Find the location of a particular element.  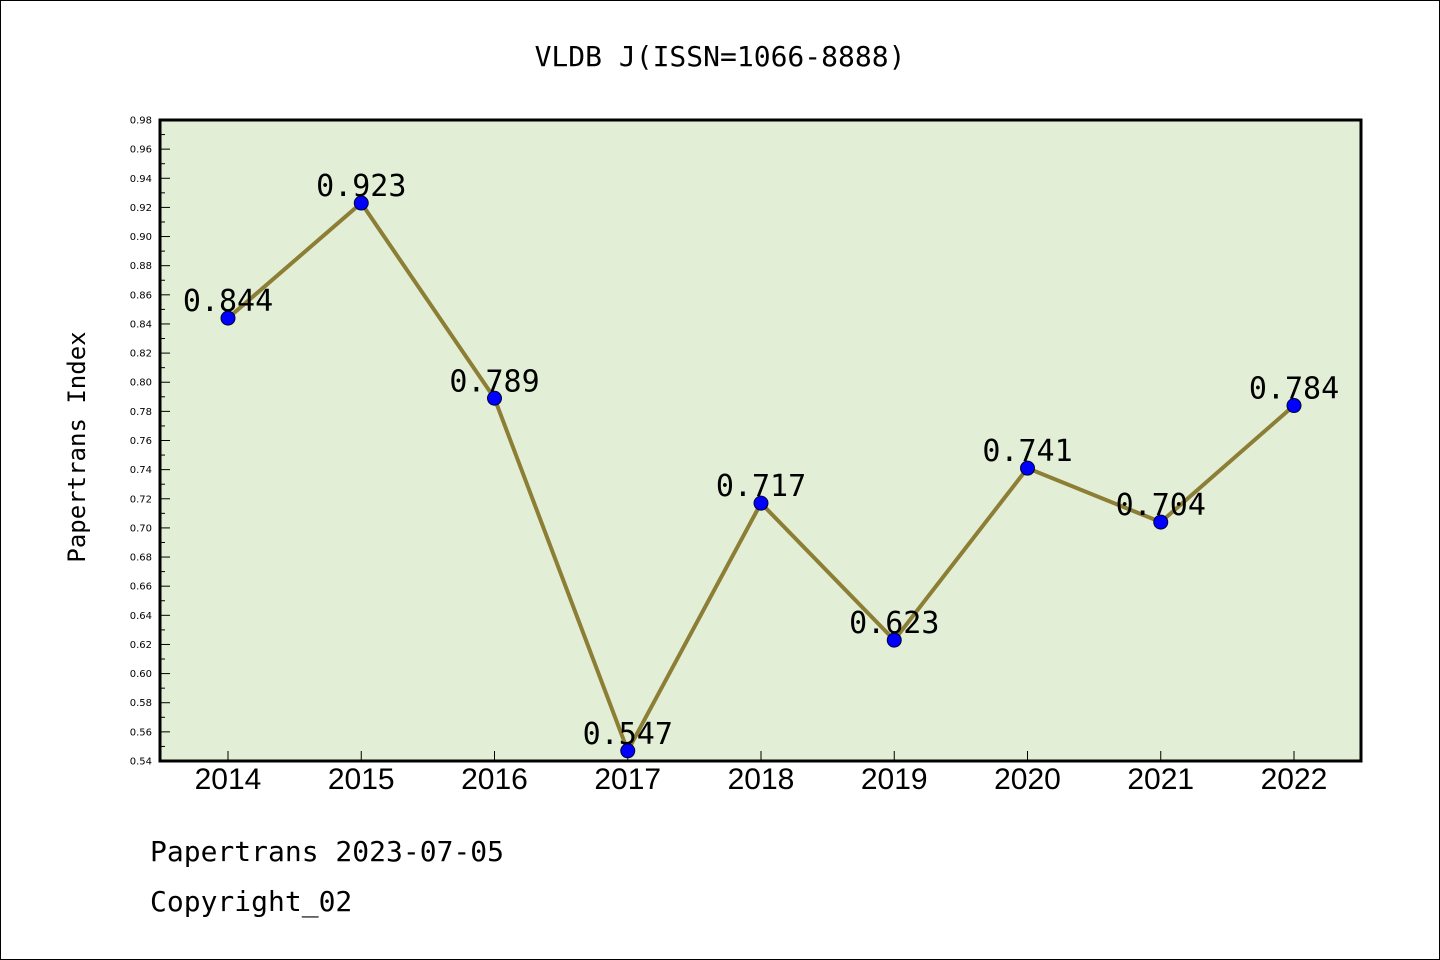

y-tick-label: 0.74 is located at coordinates (141, 470).